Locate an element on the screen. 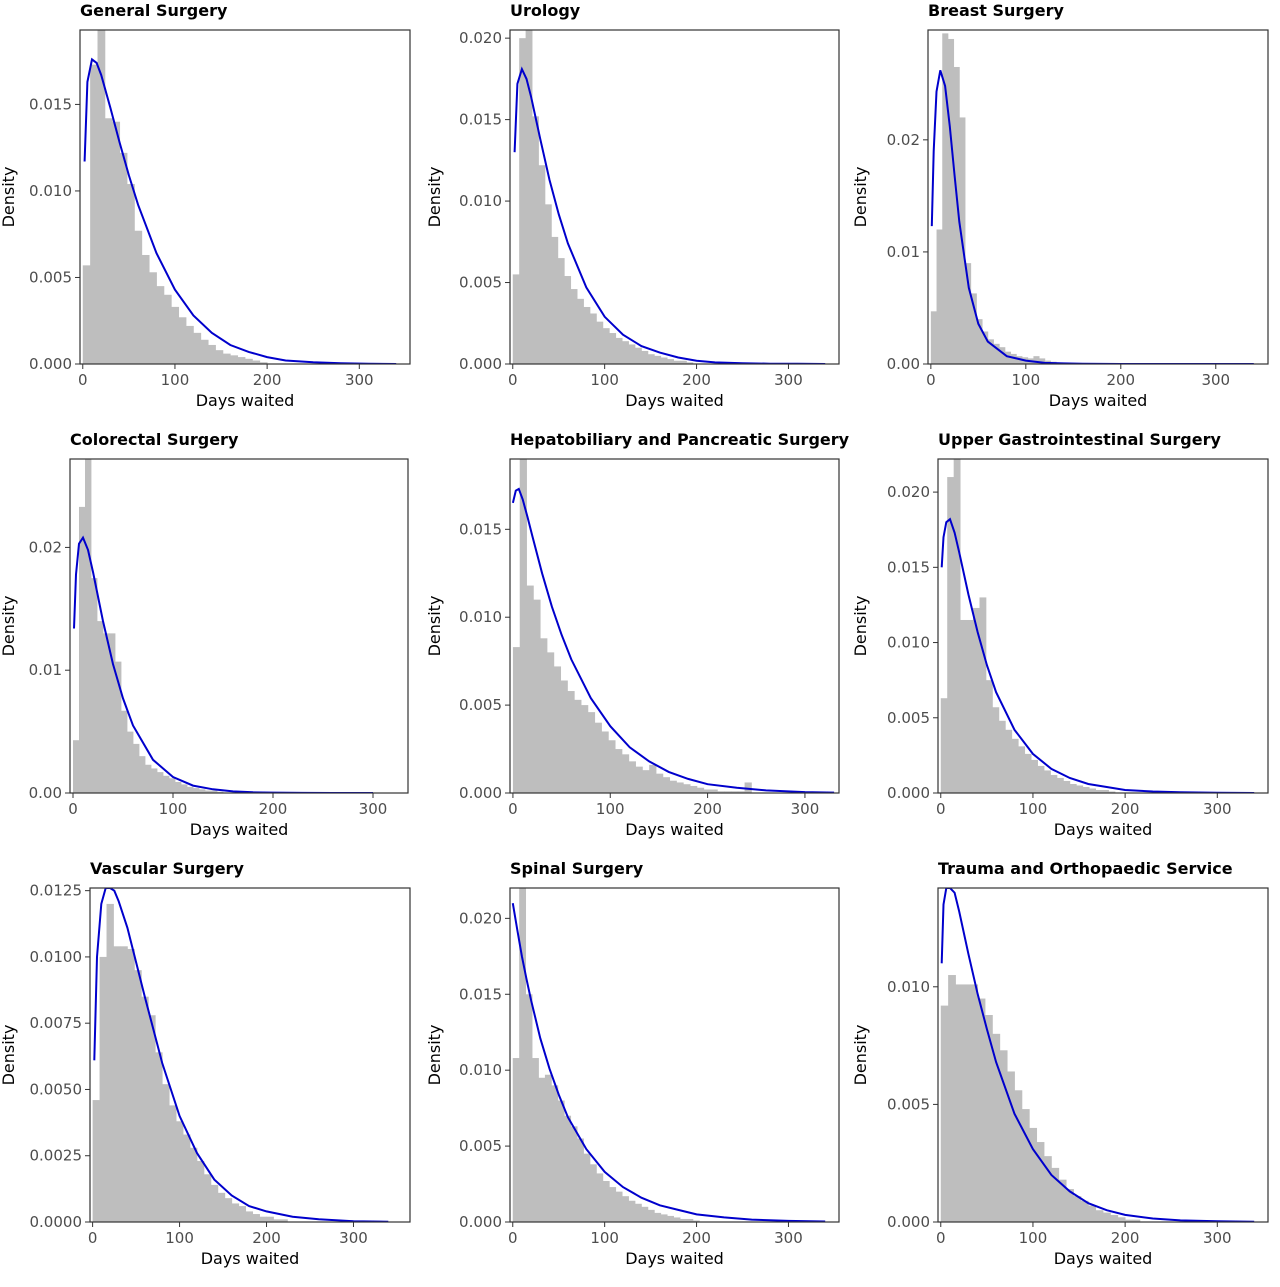  y-tick-label: 0.020 is located at coordinates (480, 38).